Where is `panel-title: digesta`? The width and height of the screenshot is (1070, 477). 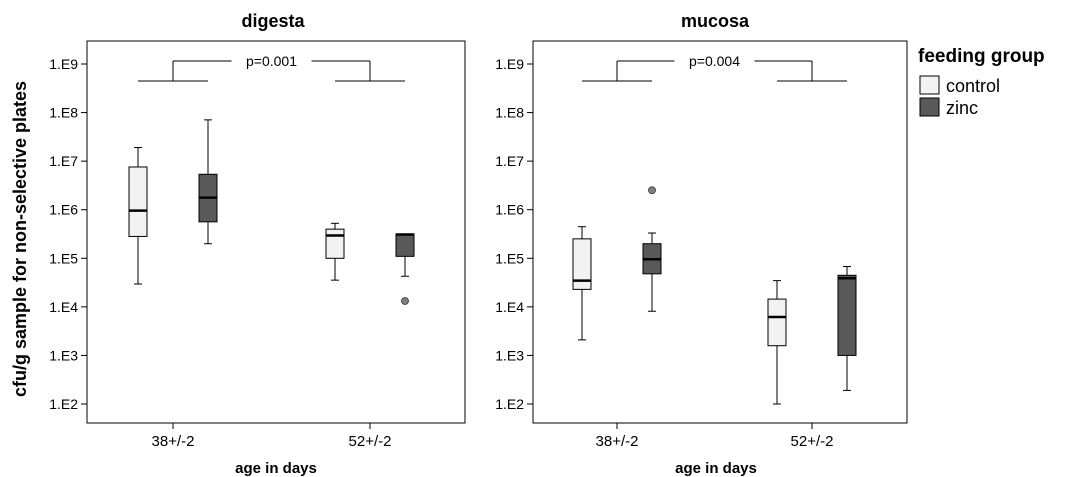
panel-title: digesta is located at coordinates (273, 21).